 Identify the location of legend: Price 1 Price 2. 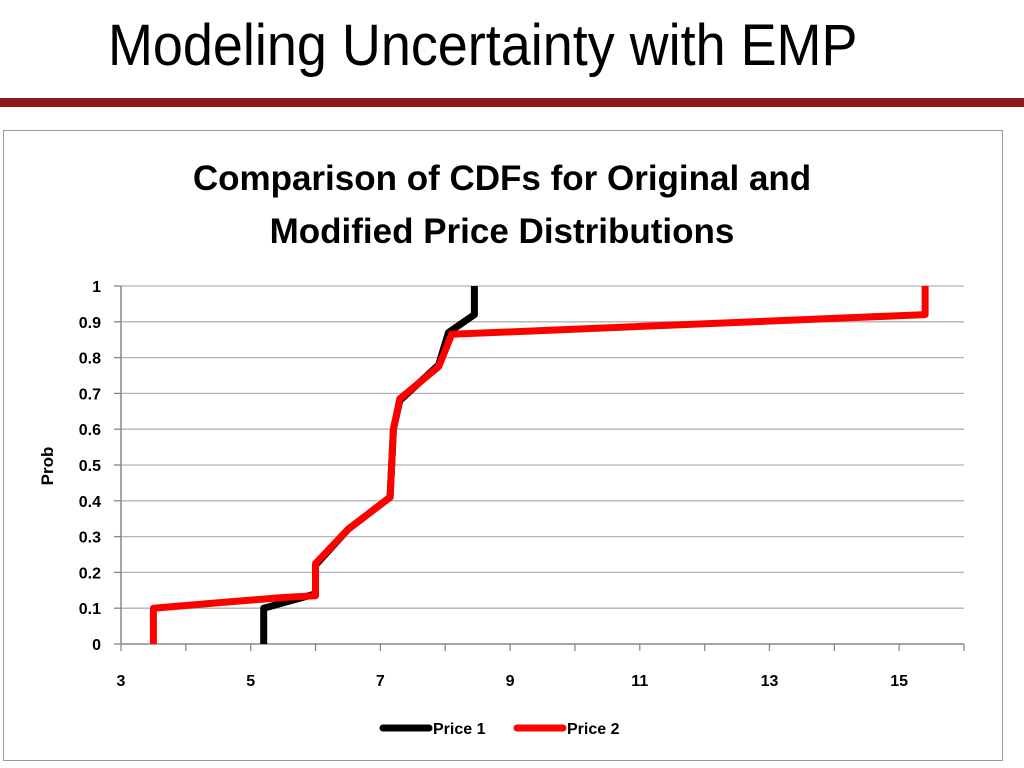
(499, 729).